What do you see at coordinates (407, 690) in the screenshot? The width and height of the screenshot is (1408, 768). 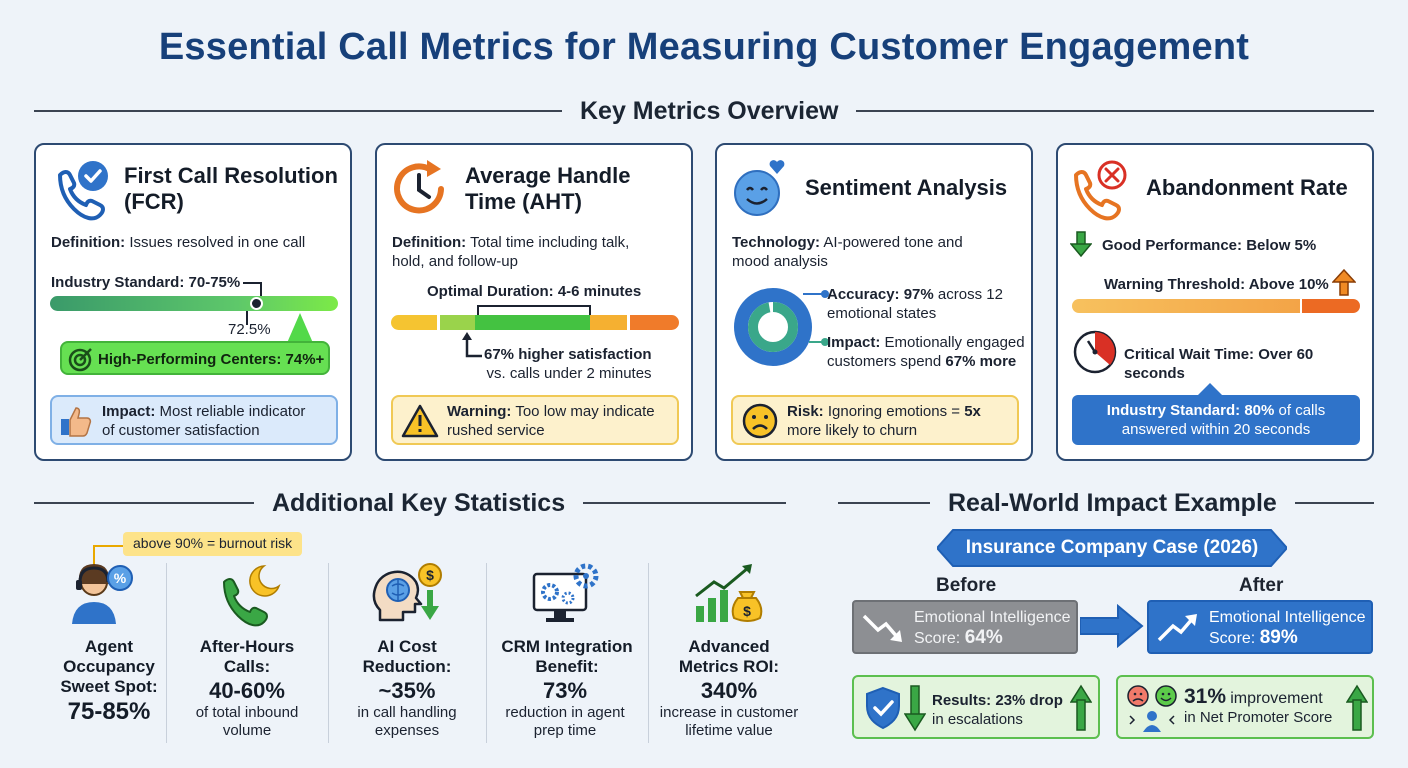 I see `stat-value: ~35%` at bounding box center [407, 690].